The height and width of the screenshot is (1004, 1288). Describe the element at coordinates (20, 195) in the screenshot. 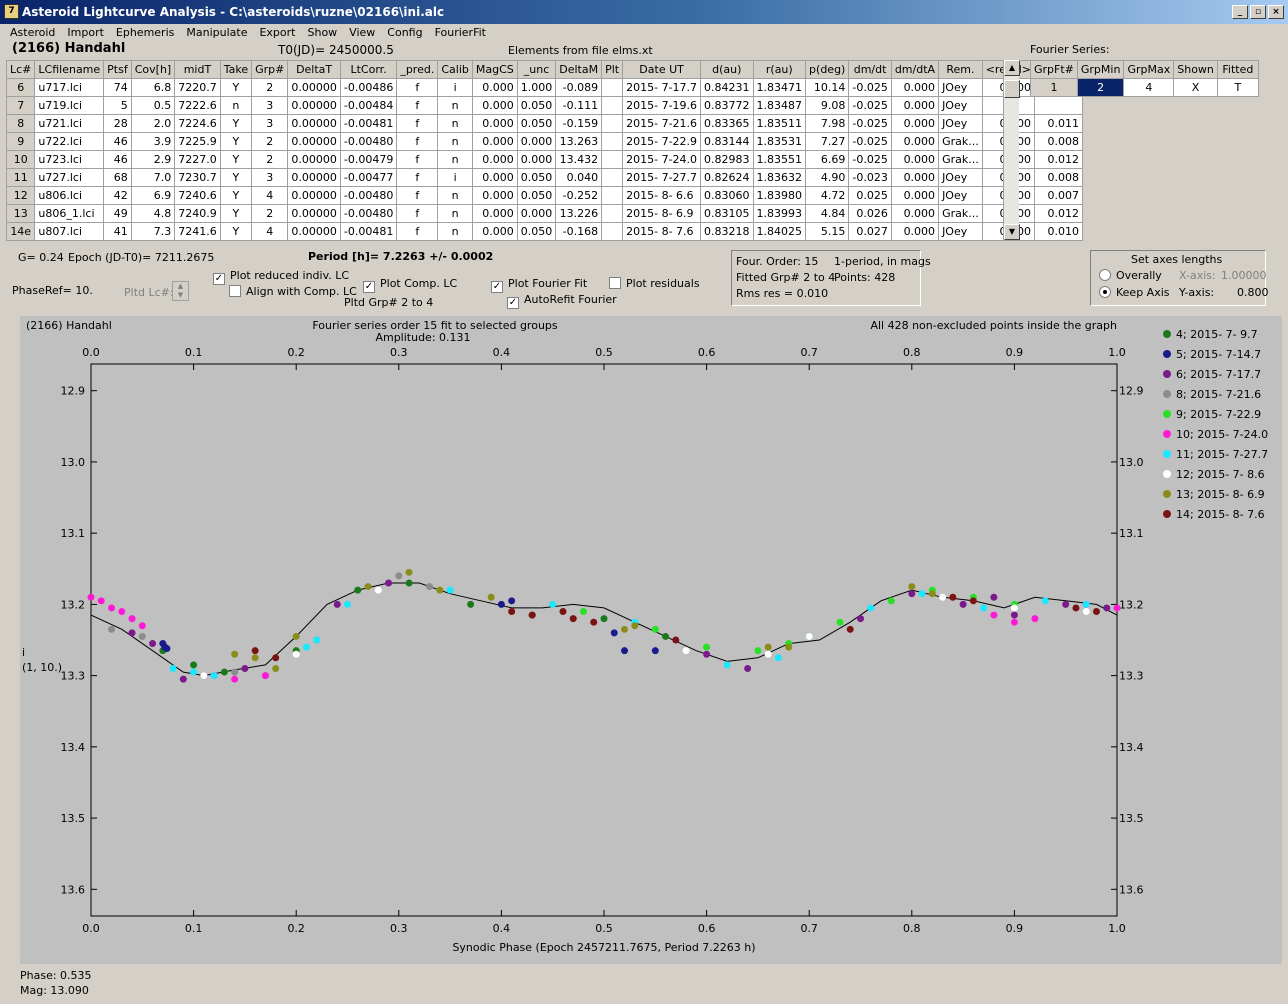

I see `row-header: 12` at that location.